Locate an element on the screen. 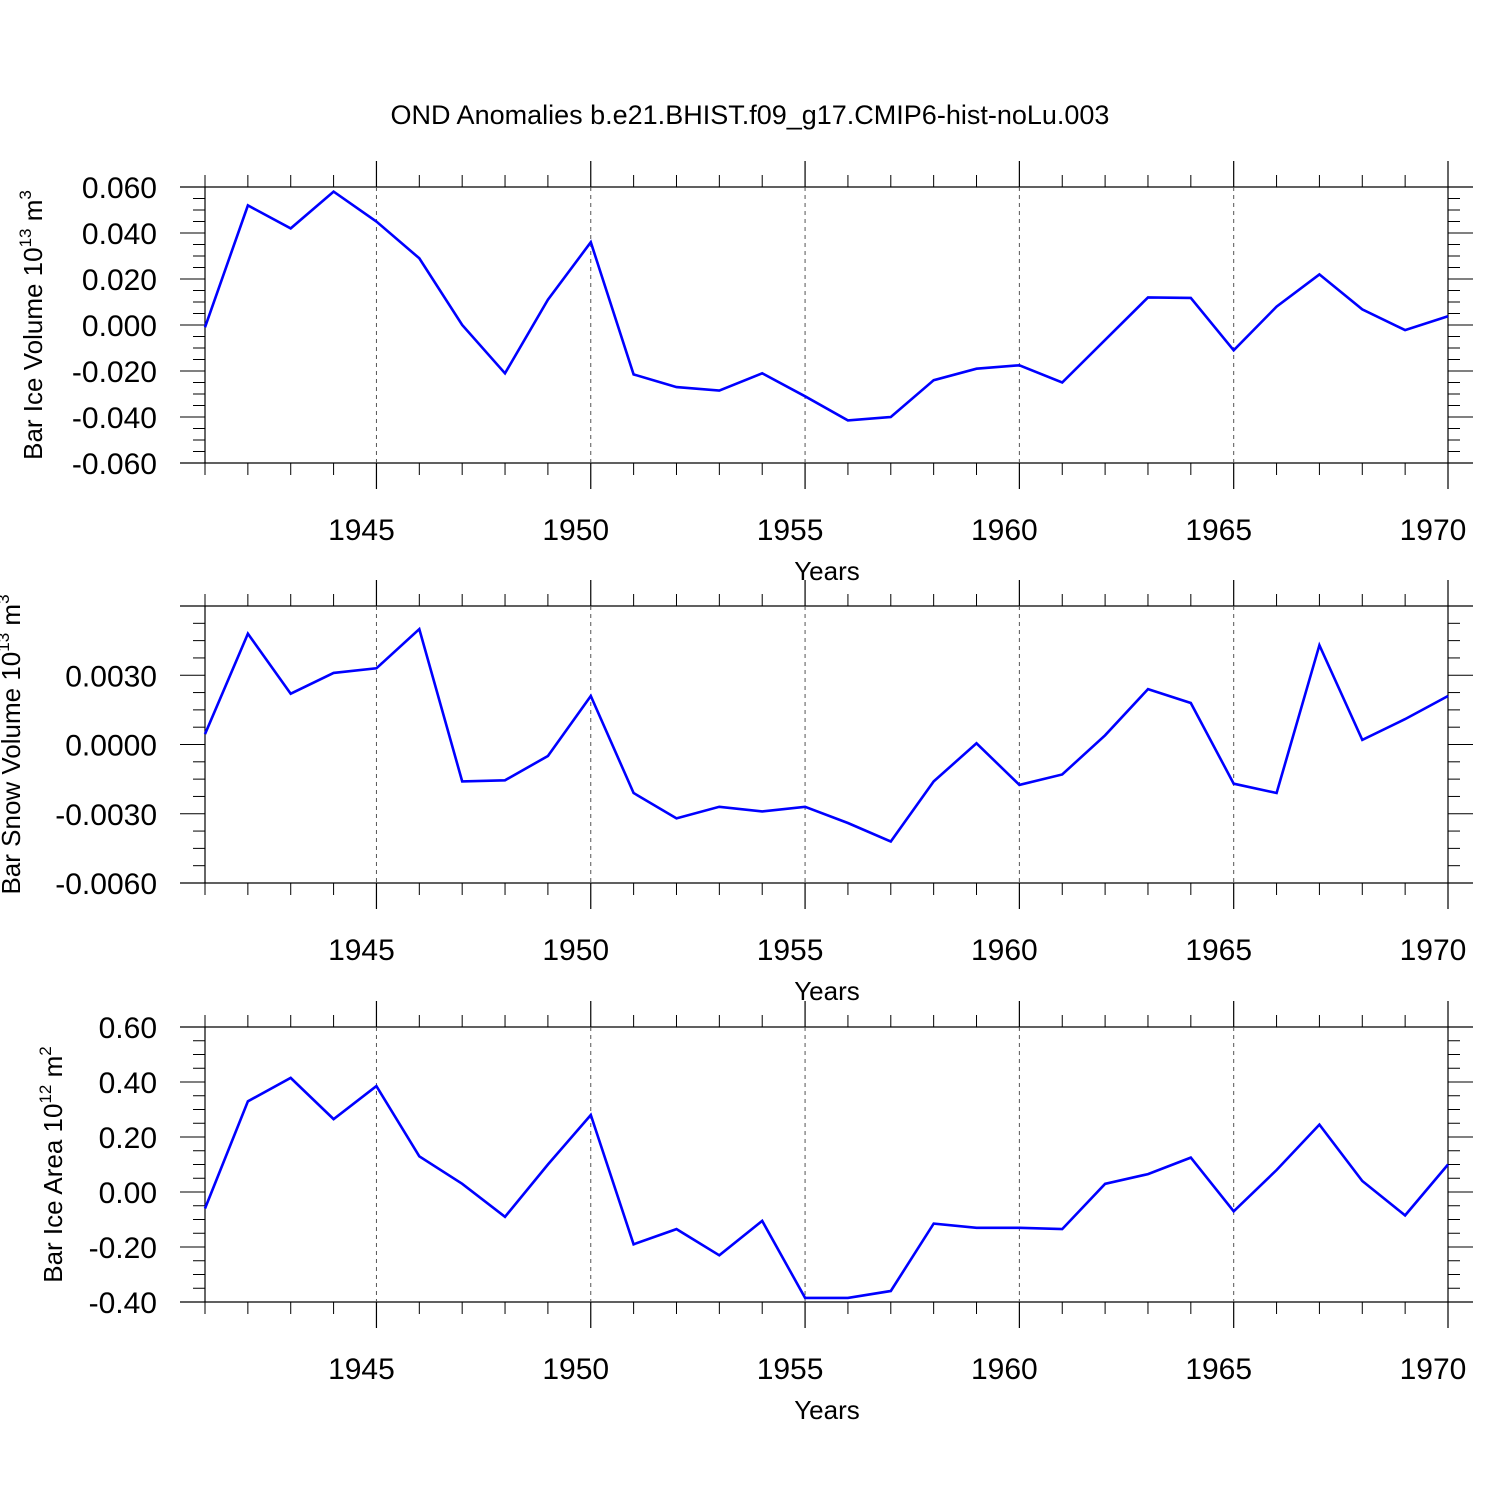 The image size is (1500, 1500). y-tick-label: -0.0060 is located at coordinates (106, 884).